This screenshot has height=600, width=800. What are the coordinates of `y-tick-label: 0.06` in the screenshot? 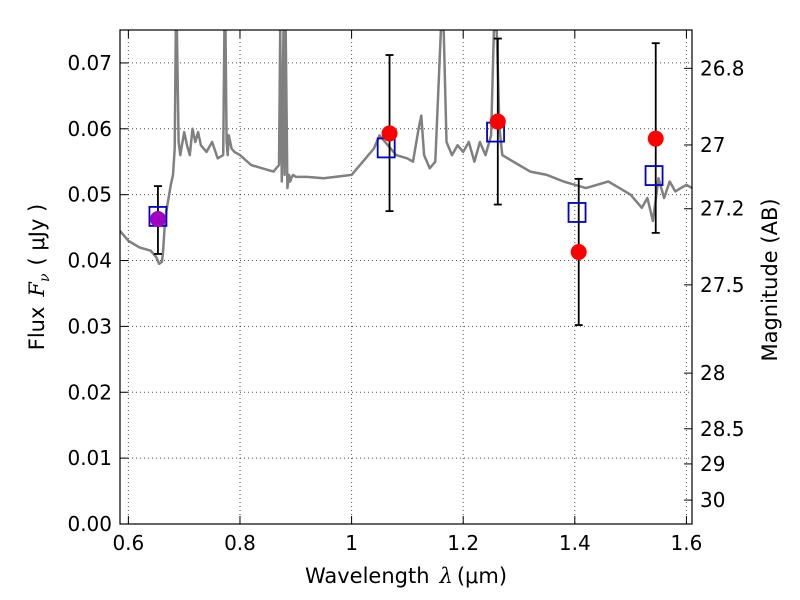 It's located at (89, 129).